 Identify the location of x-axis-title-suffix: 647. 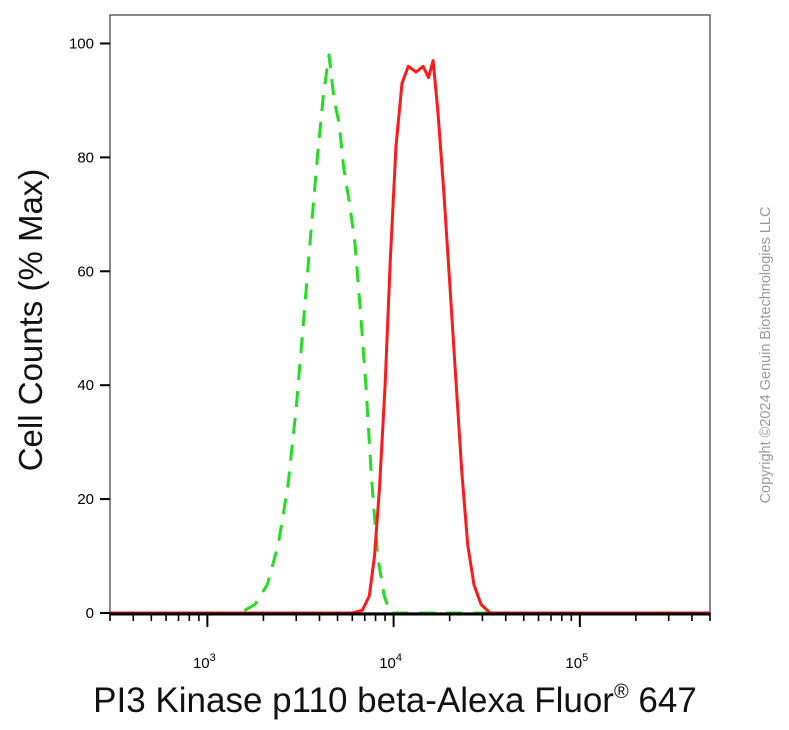
(663, 700).